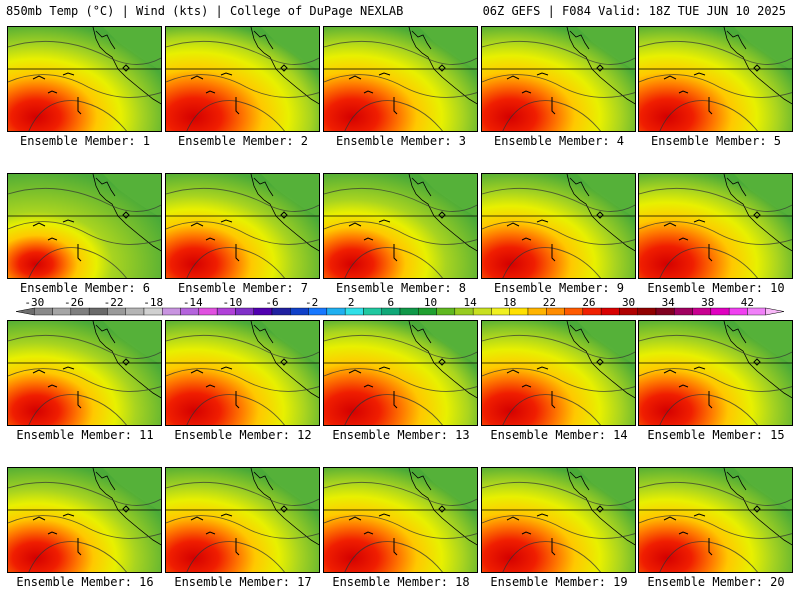 Image resolution: width=800 pixels, height=600 pixels. Describe the element at coordinates (85, 435) in the screenshot. I see `ensemble-member-label: Ensemble Member: 11` at that location.